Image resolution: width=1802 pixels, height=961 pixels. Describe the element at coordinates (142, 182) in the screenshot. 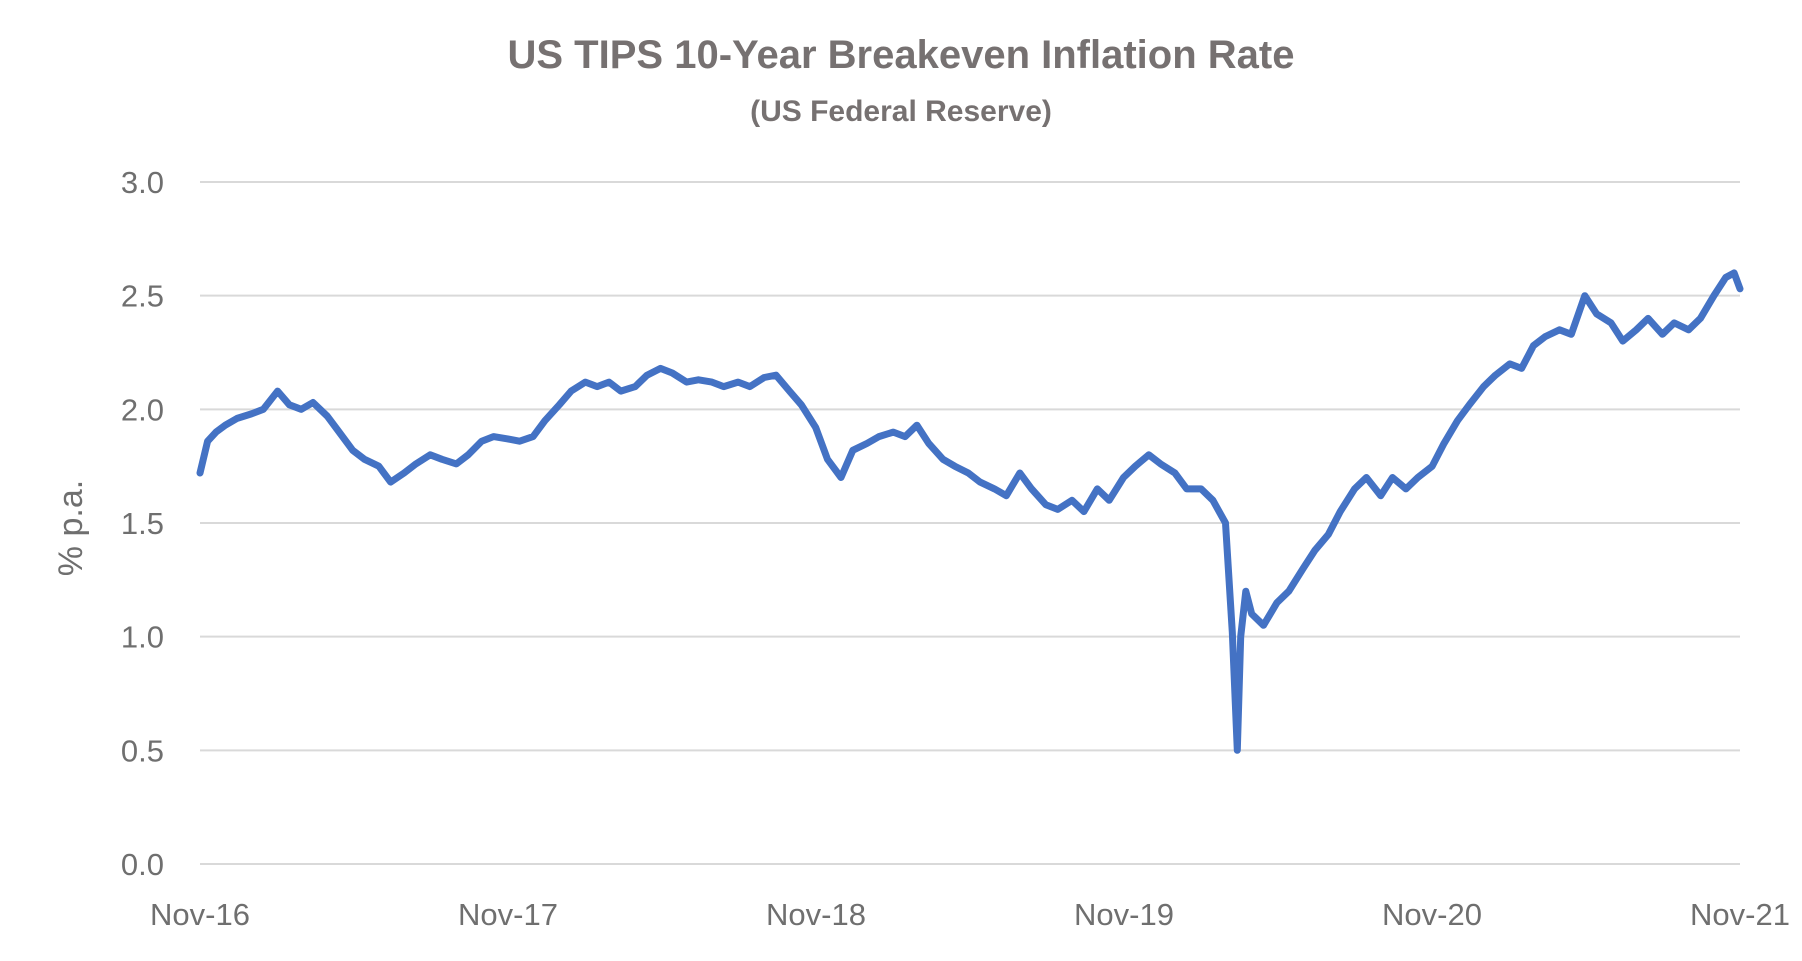

I see `y-tick-label: 3.0` at that location.